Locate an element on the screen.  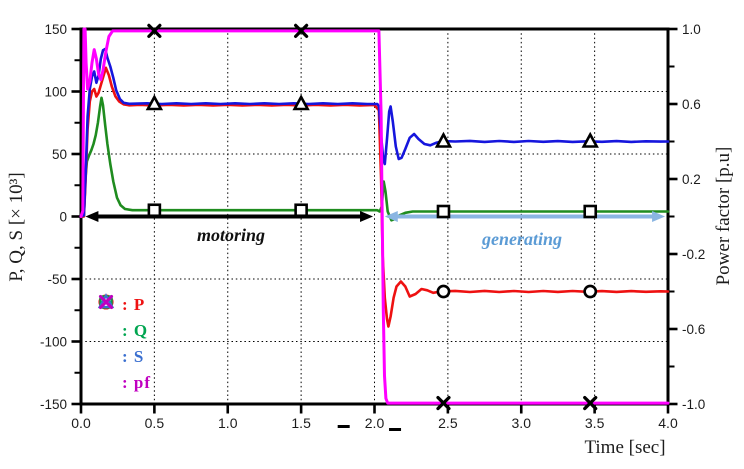
legend-label: : S is located at coordinates (133, 356).